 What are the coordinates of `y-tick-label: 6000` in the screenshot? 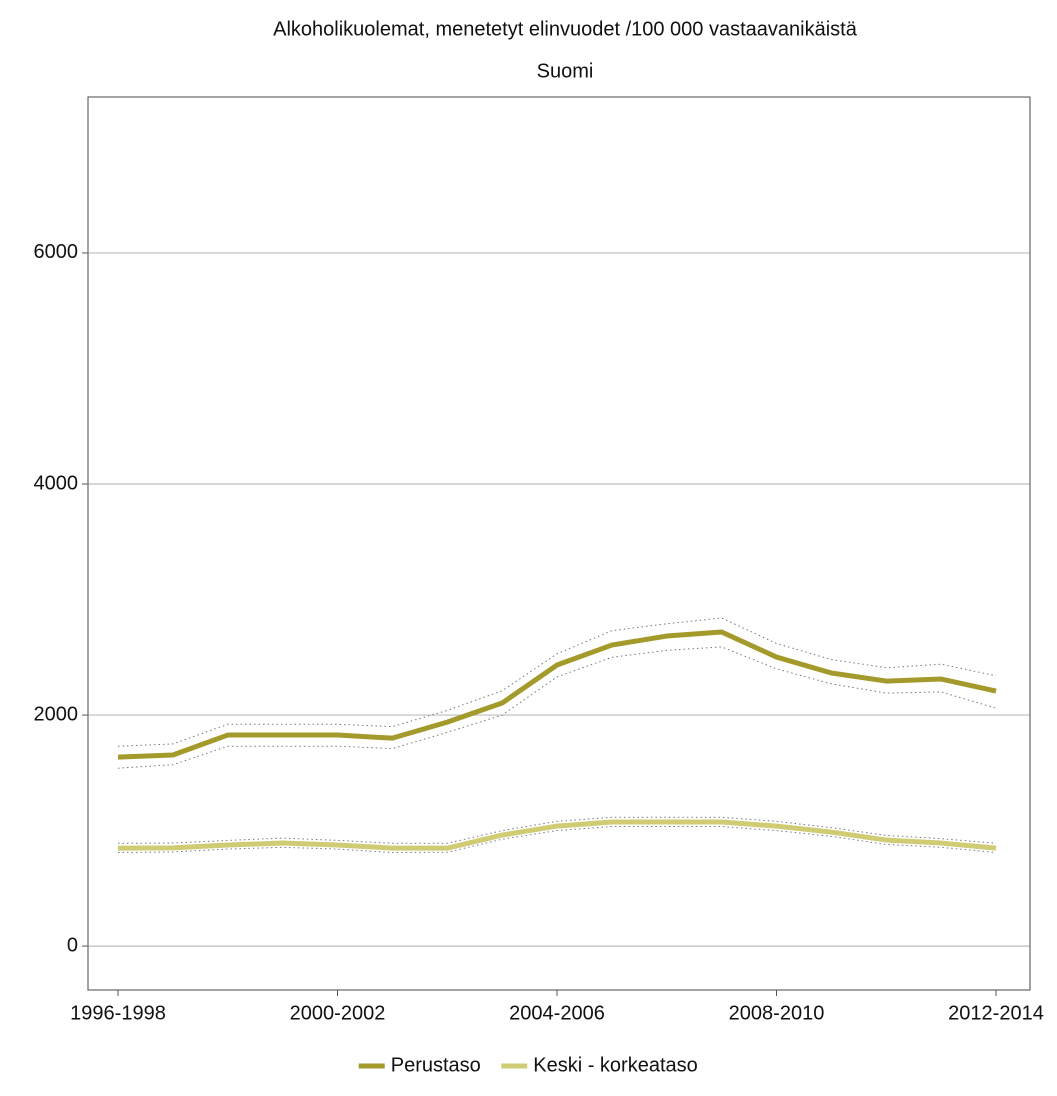 It's located at (56, 252).